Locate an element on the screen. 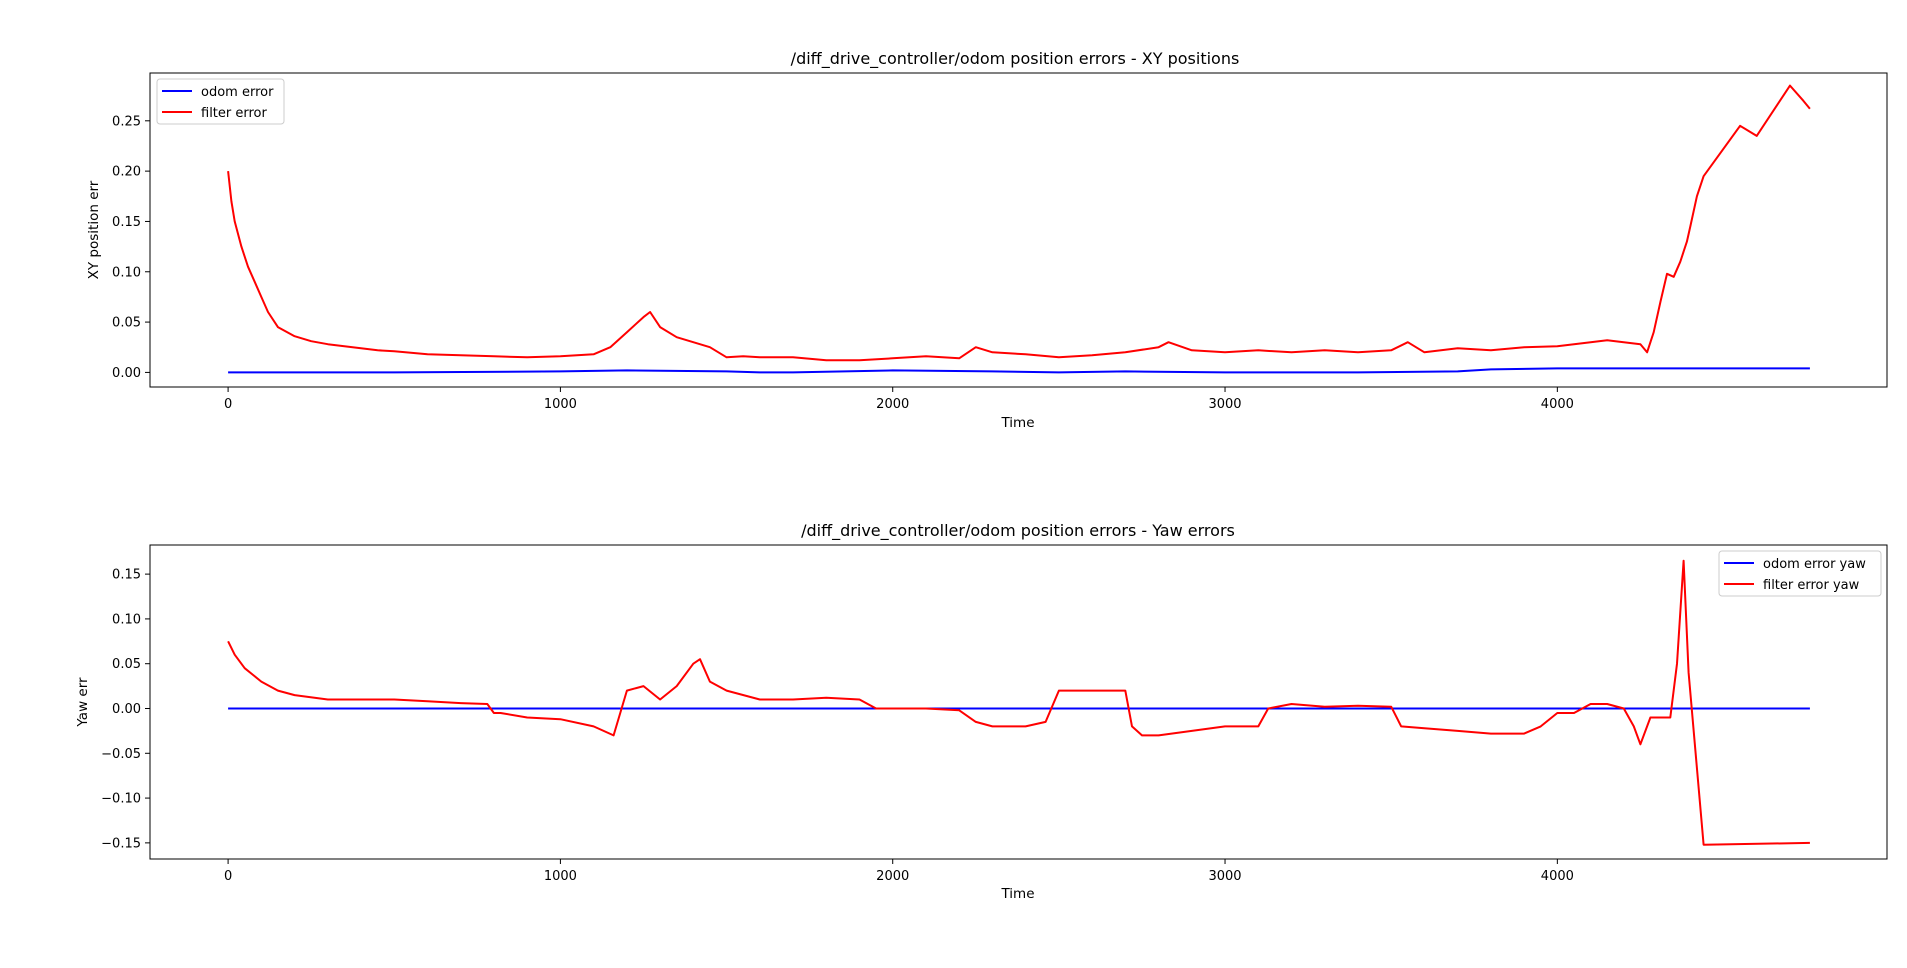 Image resolution: width=1907 pixels, height=968 pixels. xy-legend: odom error filter error is located at coordinates (220, 101).